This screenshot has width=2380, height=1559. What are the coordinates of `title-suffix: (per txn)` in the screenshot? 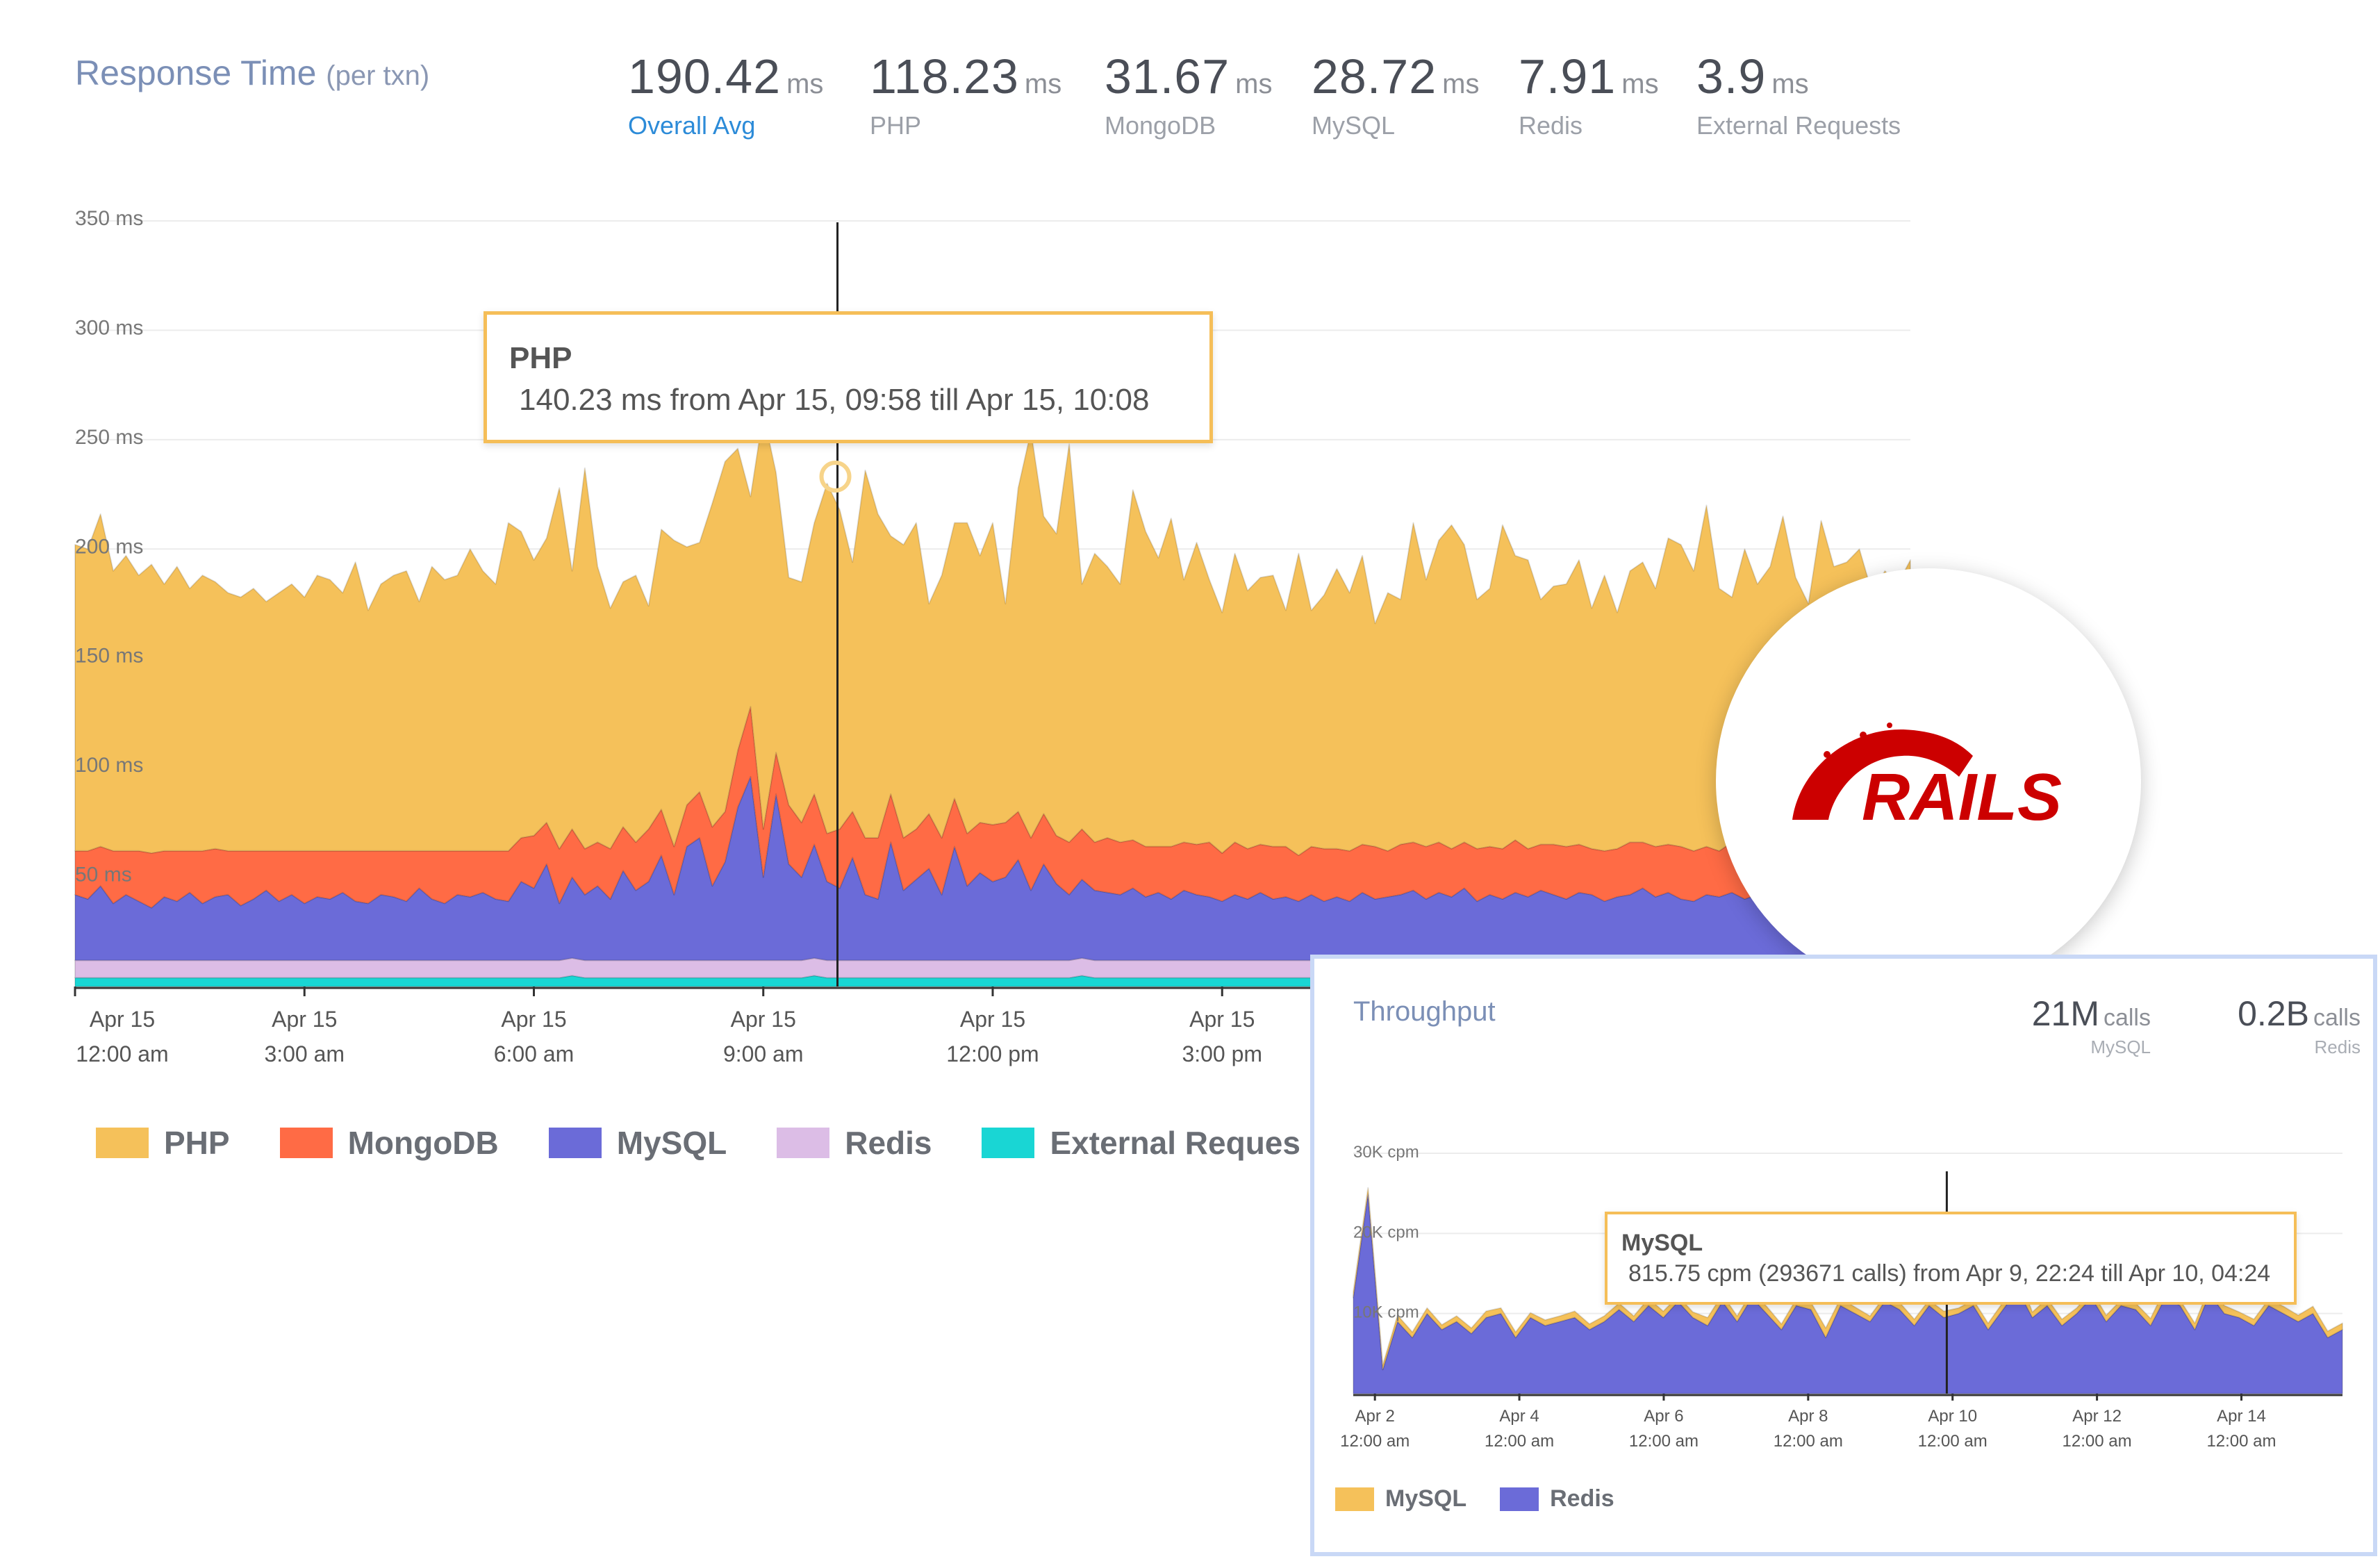 It's located at (378, 75).